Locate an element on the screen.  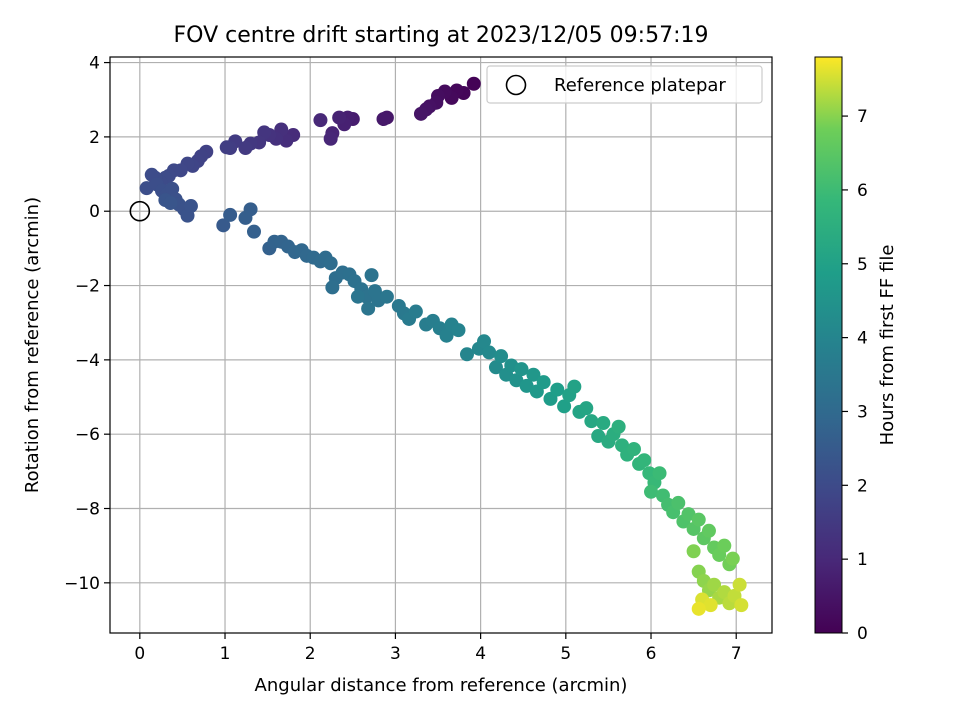
colorbar-tick-label: 6 is located at coordinates (862, 191).